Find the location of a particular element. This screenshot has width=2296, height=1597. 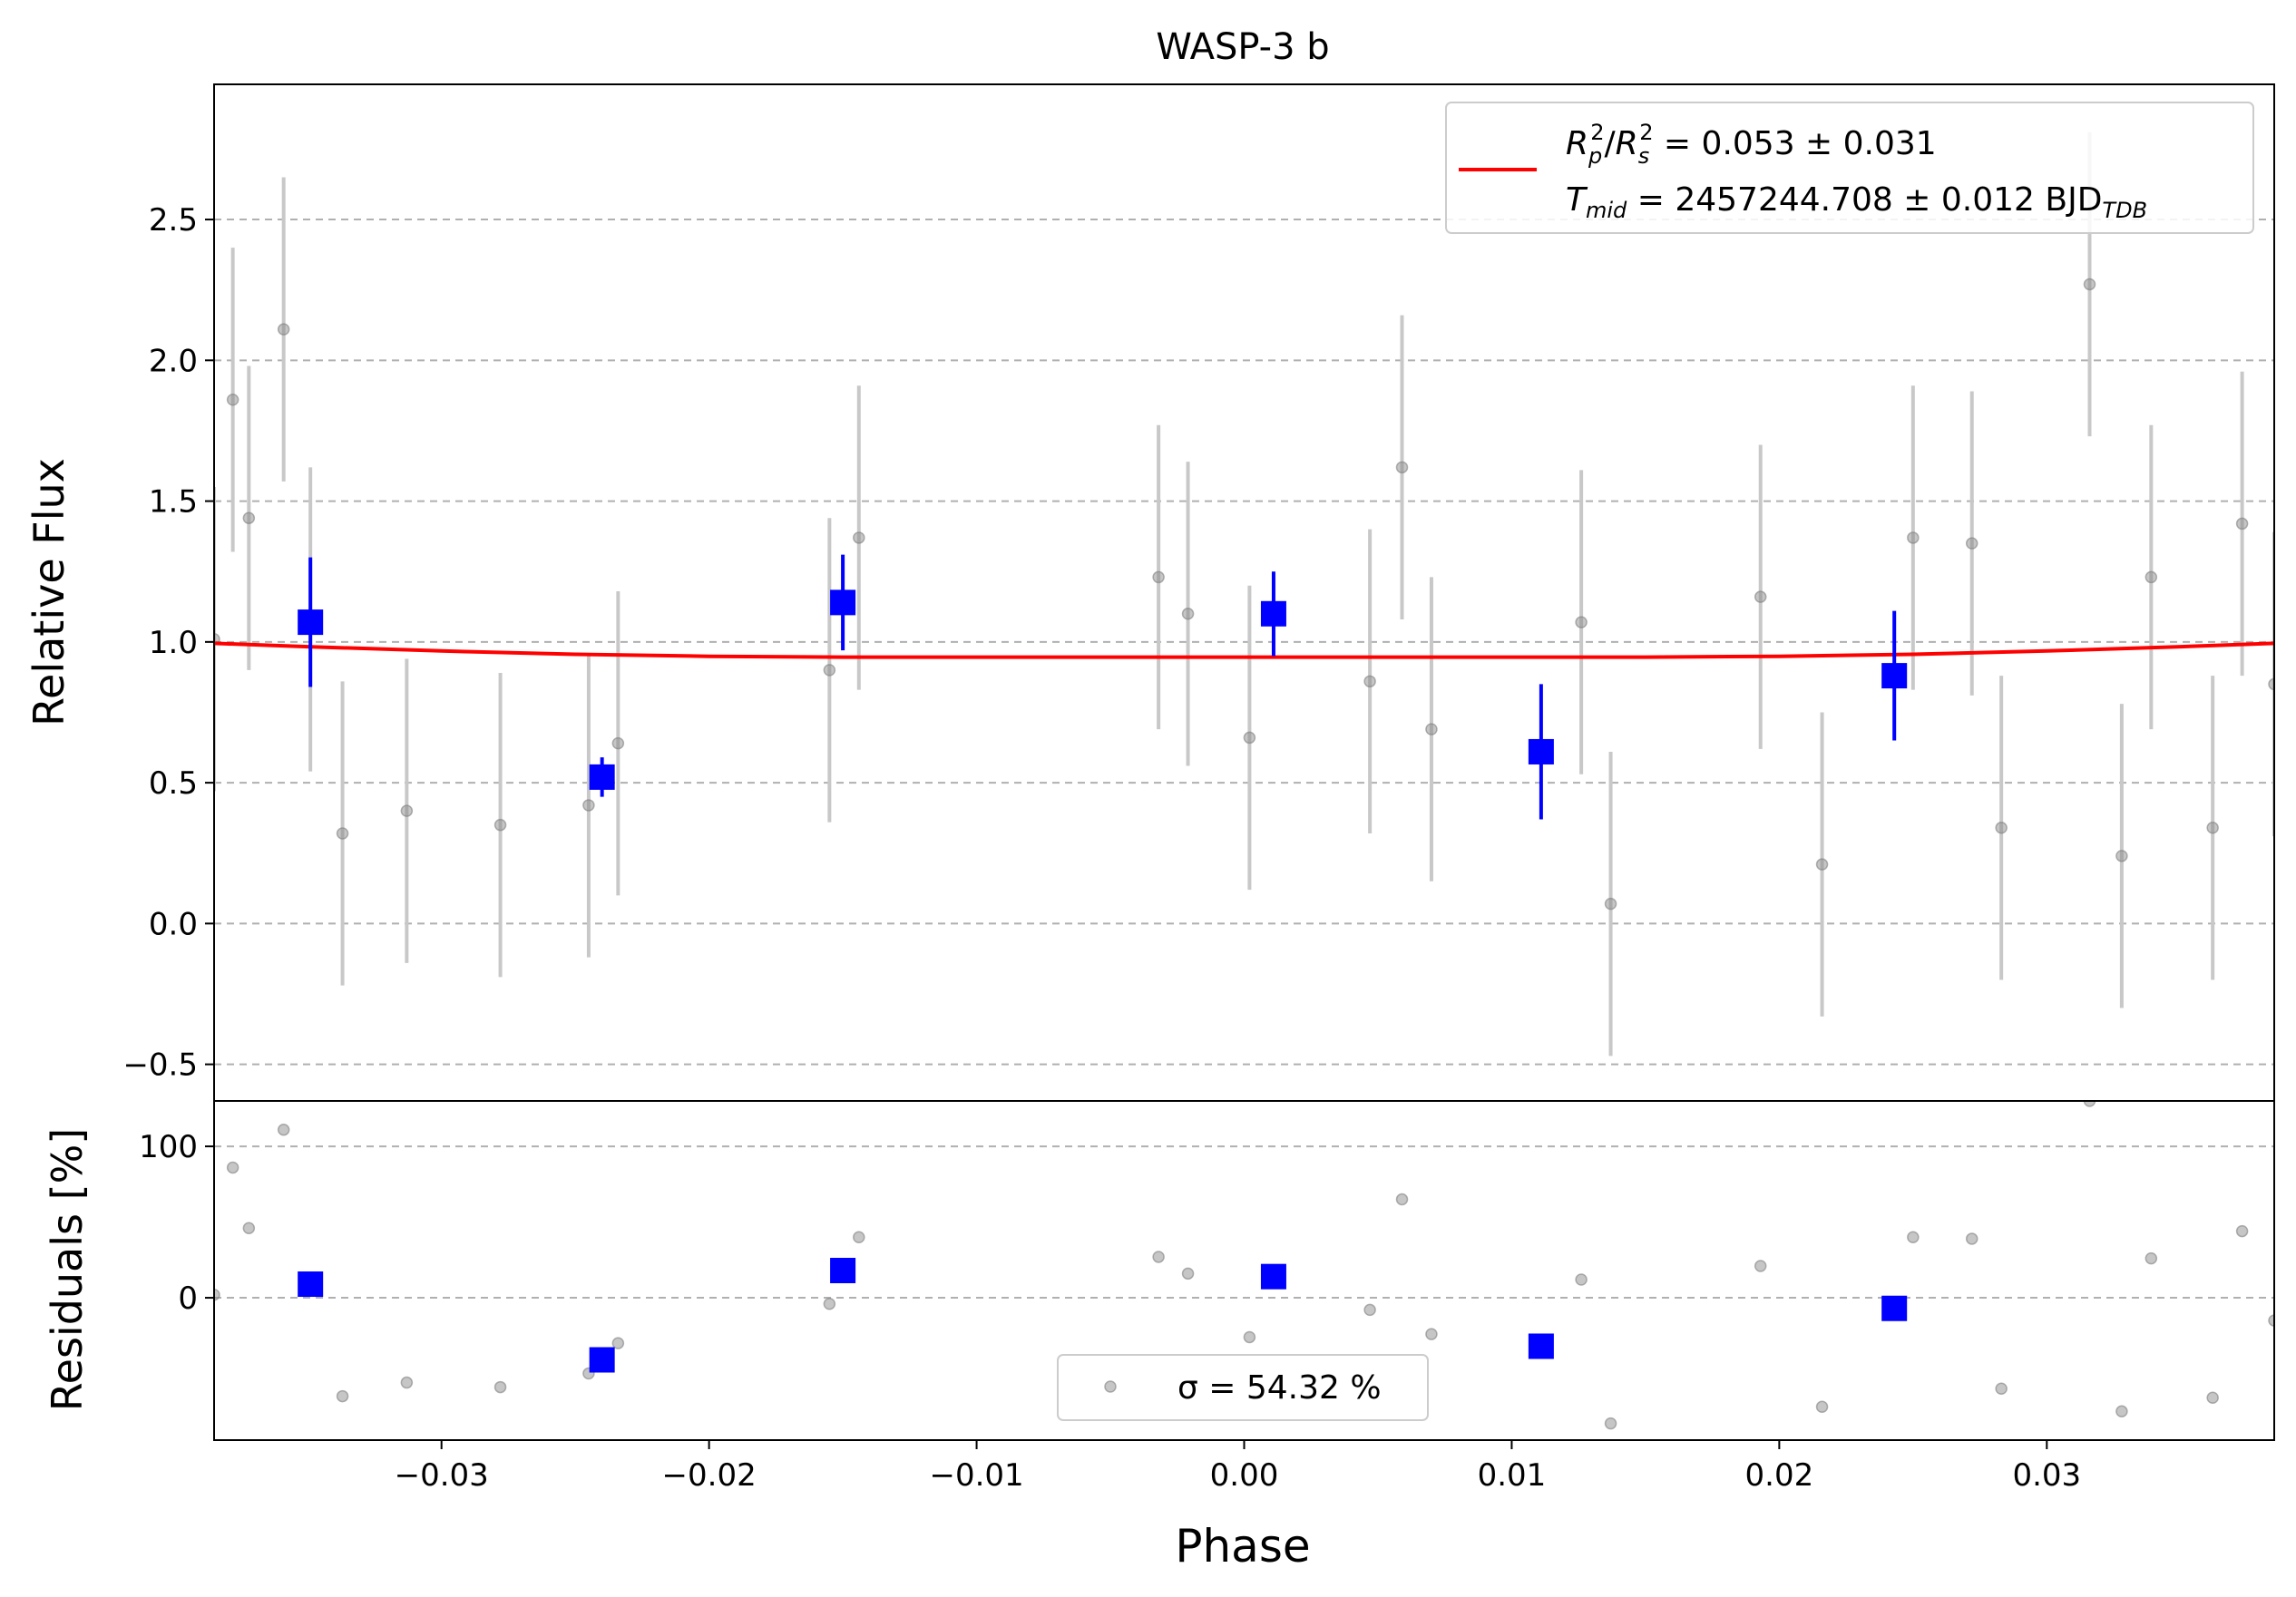

y-tick-label: −0.5 is located at coordinates (160, 1065).